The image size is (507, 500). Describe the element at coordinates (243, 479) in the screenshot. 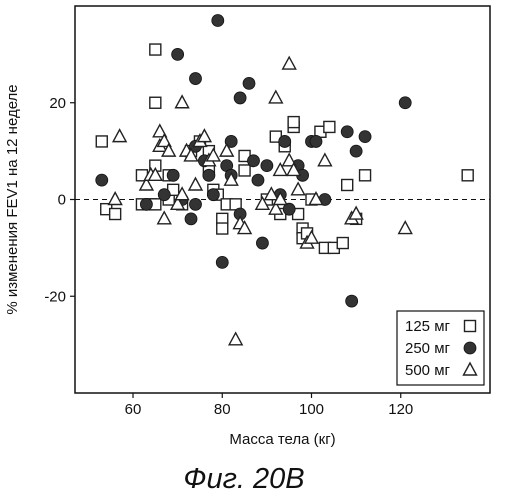

I see `figure-caption: Фиг. 20B` at that location.